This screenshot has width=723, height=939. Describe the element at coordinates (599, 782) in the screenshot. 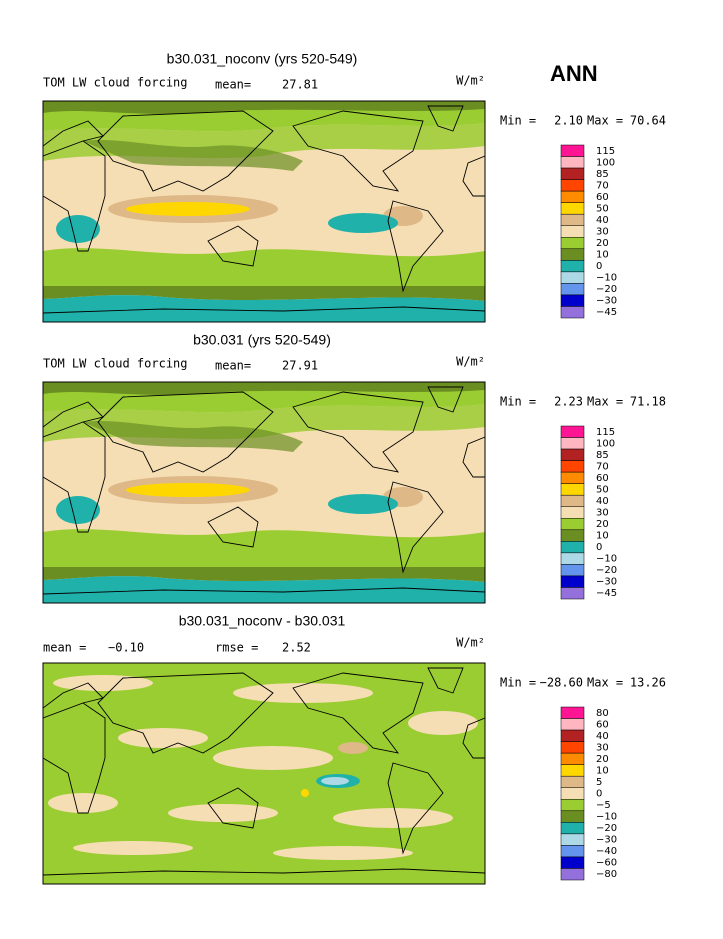

I see `colorbar-label: 5` at that location.